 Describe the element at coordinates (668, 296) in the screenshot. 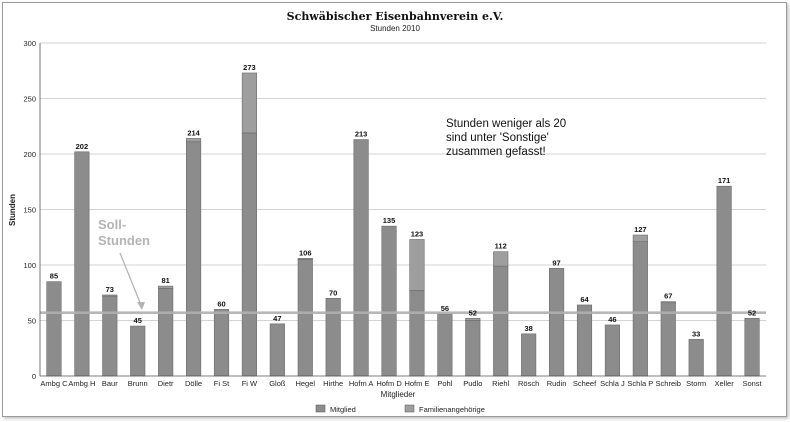

I see `data-label: 67` at that location.